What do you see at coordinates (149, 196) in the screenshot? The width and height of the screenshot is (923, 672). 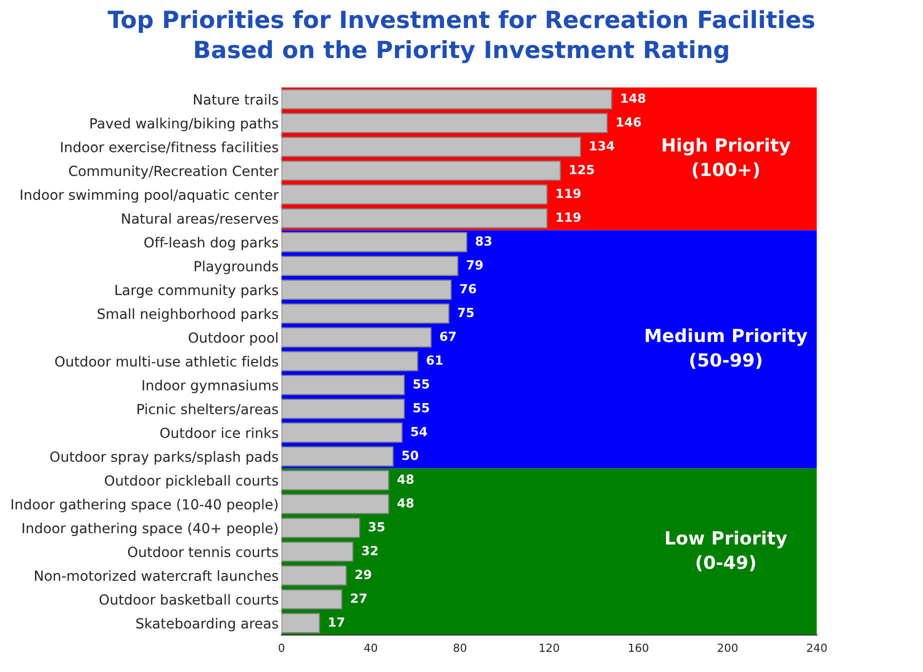 I see `y-tick-label: Indoor swimming pool/aquatic center` at bounding box center [149, 196].